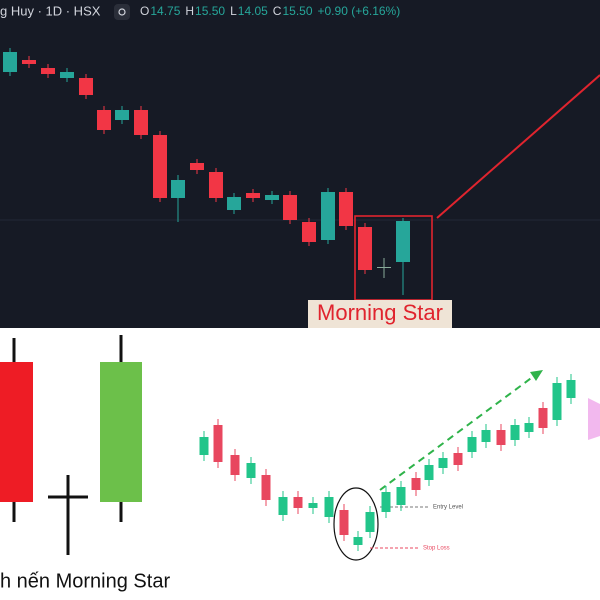 The width and height of the screenshot is (600, 600). I want to click on bearish-candle, so click(16, 432).